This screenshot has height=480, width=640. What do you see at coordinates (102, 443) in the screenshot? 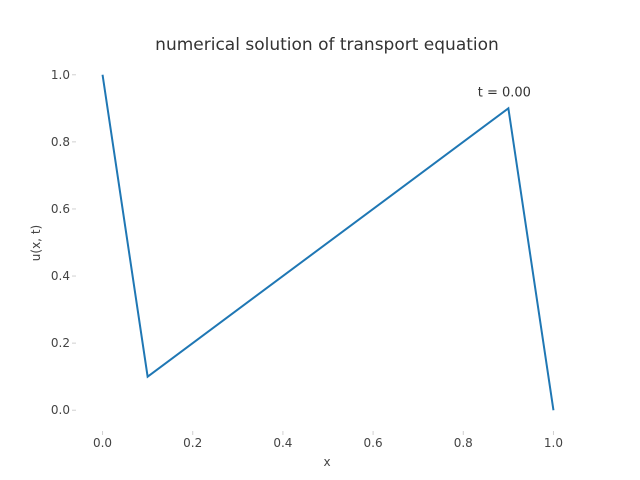
I see `x-tick-label: 0.0` at bounding box center [102, 443].